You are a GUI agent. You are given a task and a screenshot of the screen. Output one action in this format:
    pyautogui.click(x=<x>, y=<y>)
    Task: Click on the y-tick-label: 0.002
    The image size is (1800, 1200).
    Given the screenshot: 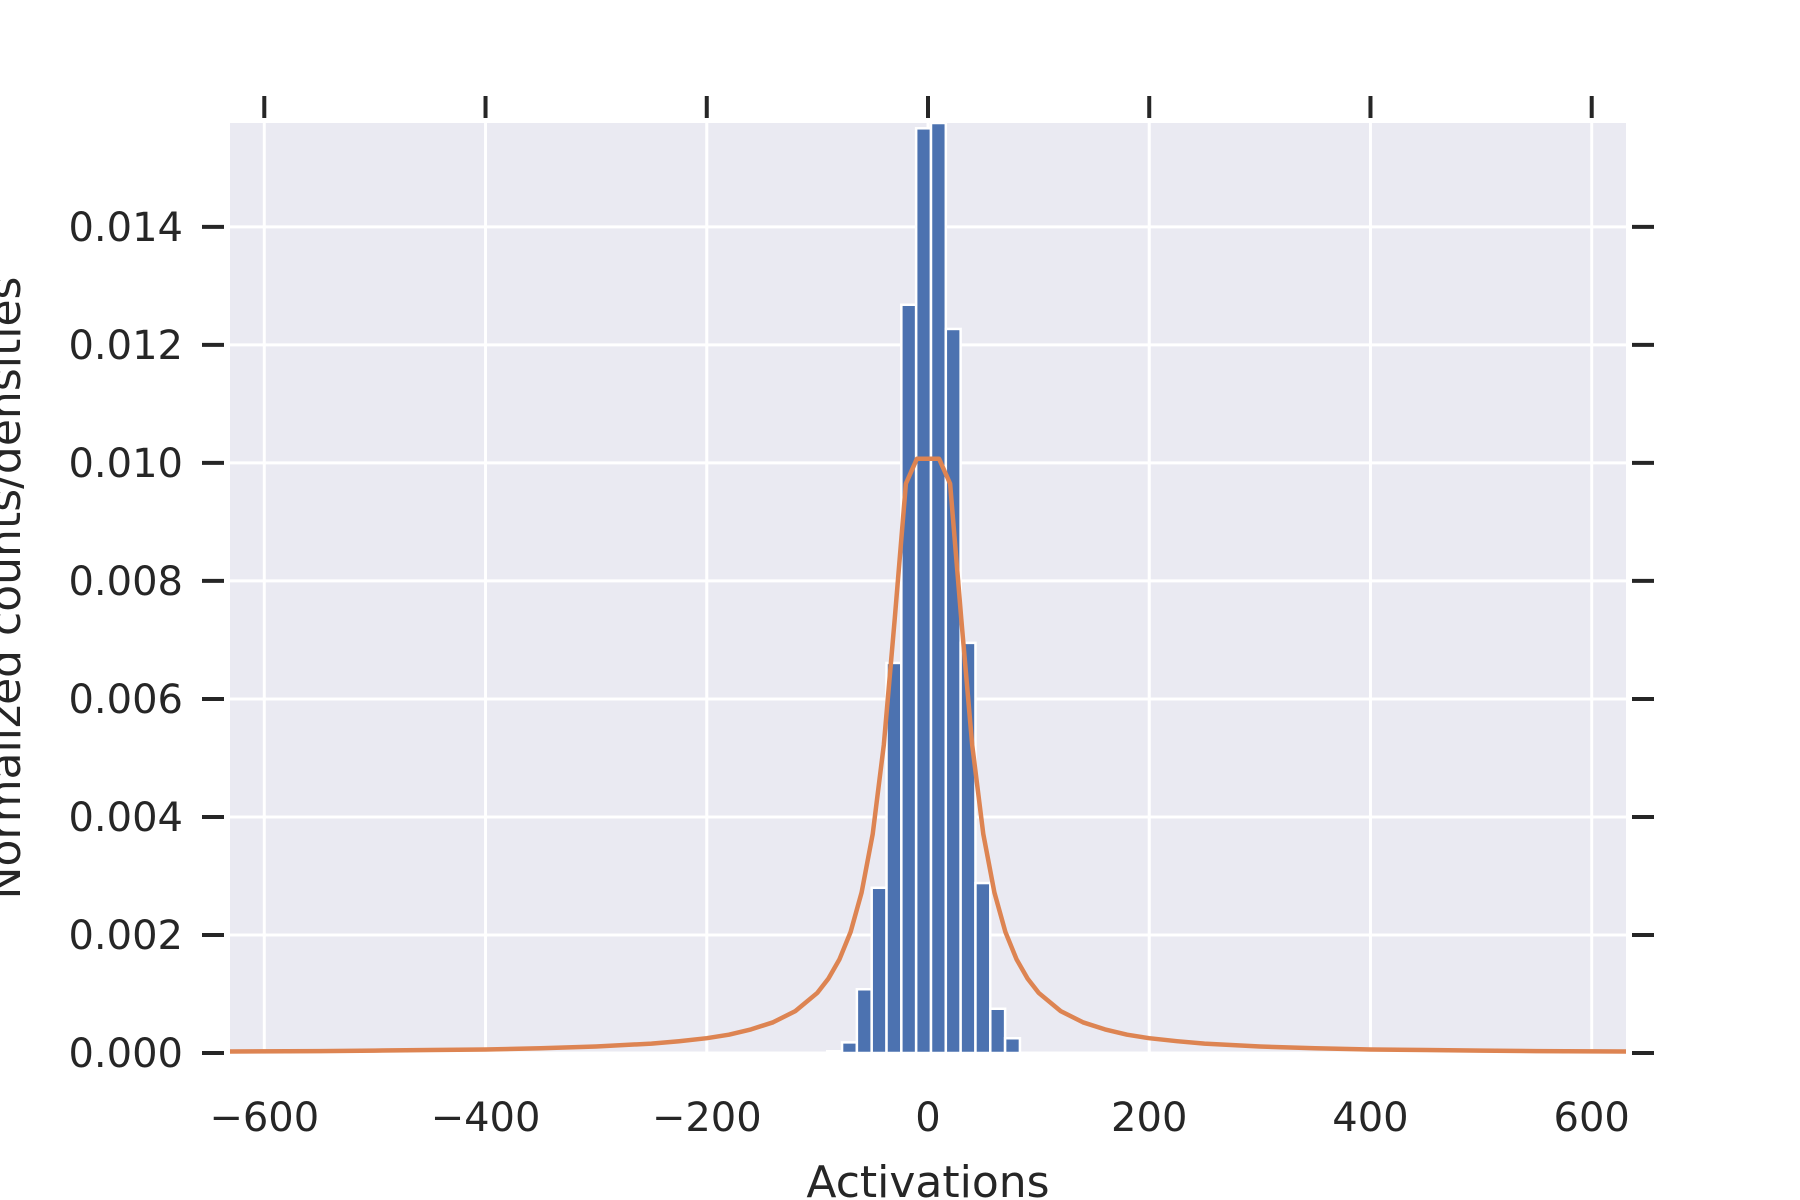 What is the action you would take?
    pyautogui.click(x=125, y=936)
    